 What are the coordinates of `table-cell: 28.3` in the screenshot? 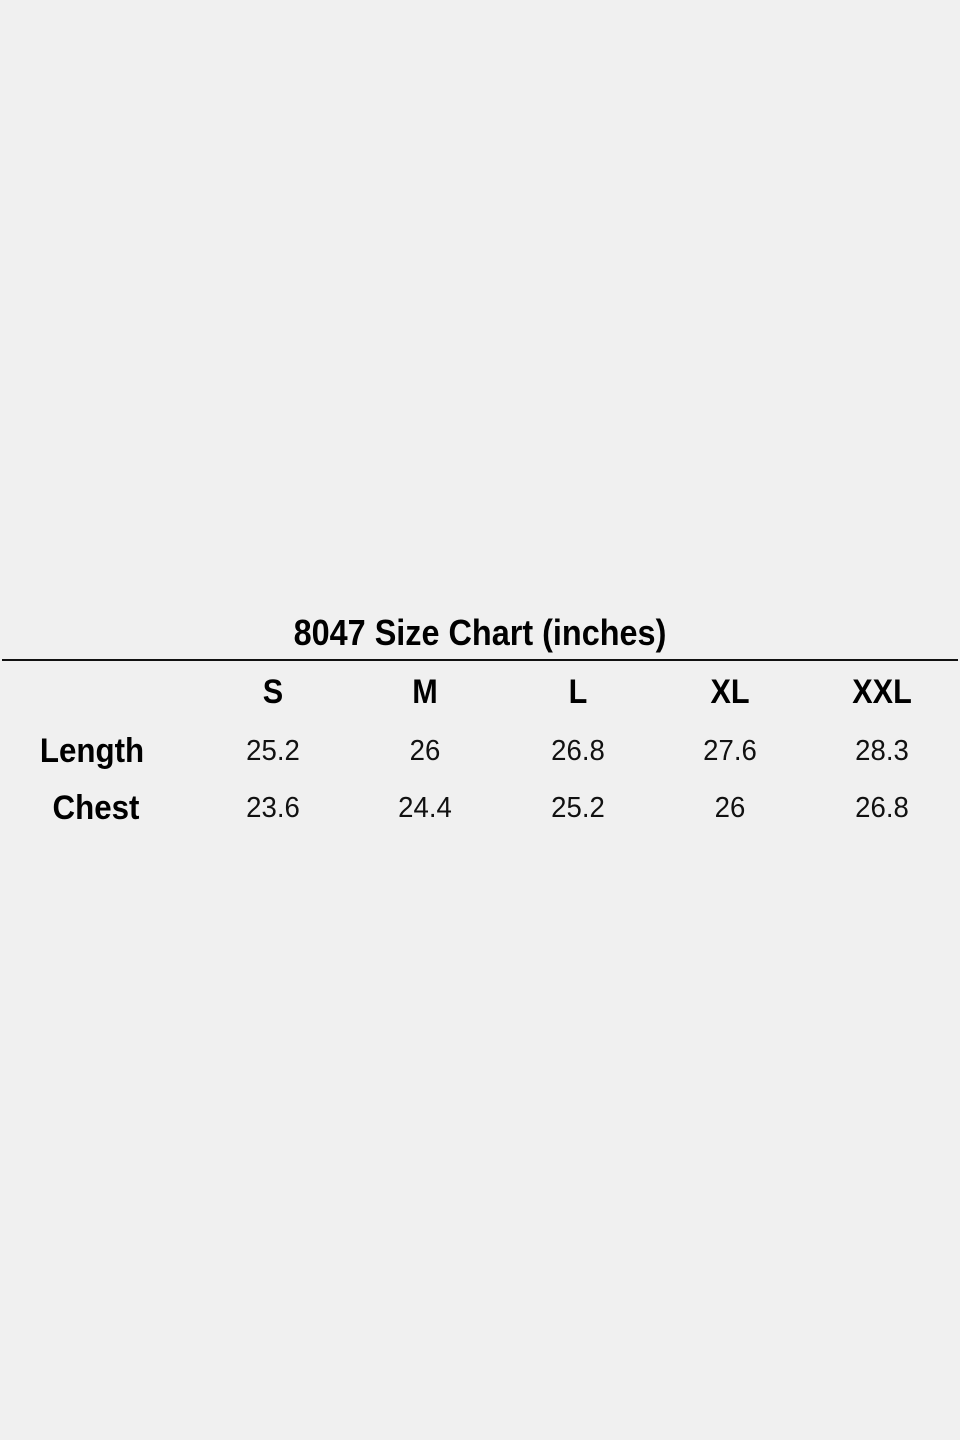 It's located at (882, 751).